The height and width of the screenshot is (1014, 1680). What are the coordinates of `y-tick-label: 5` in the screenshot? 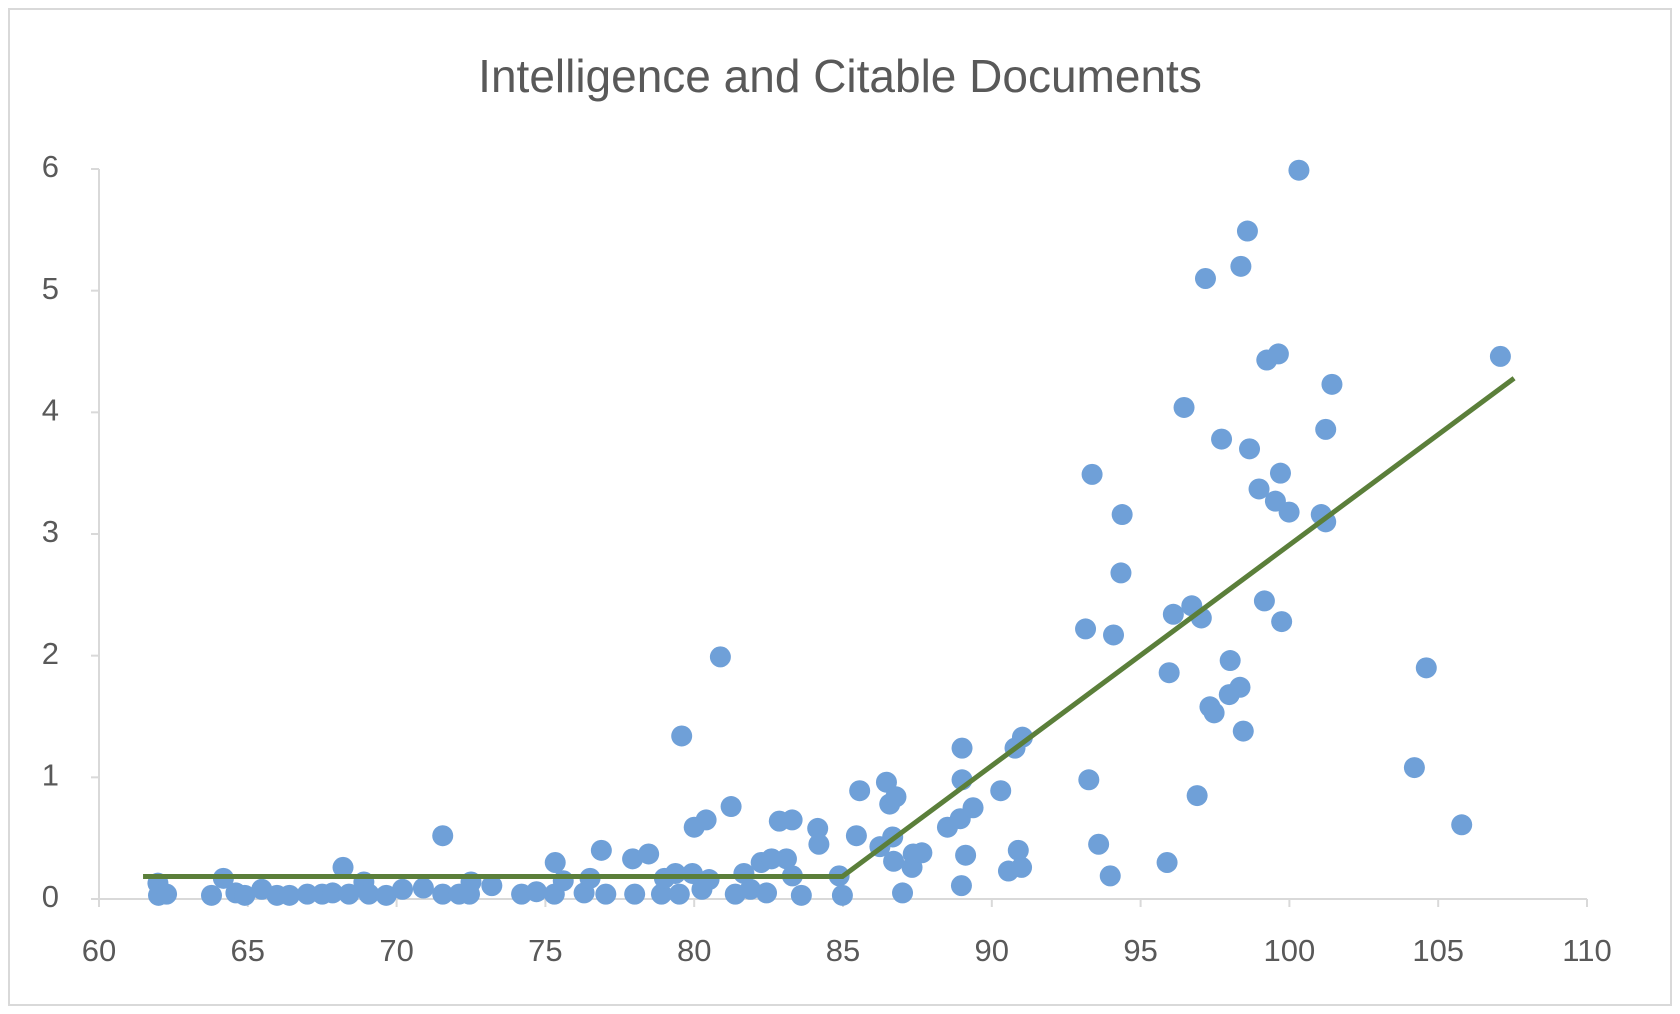 It's located at (50, 288).